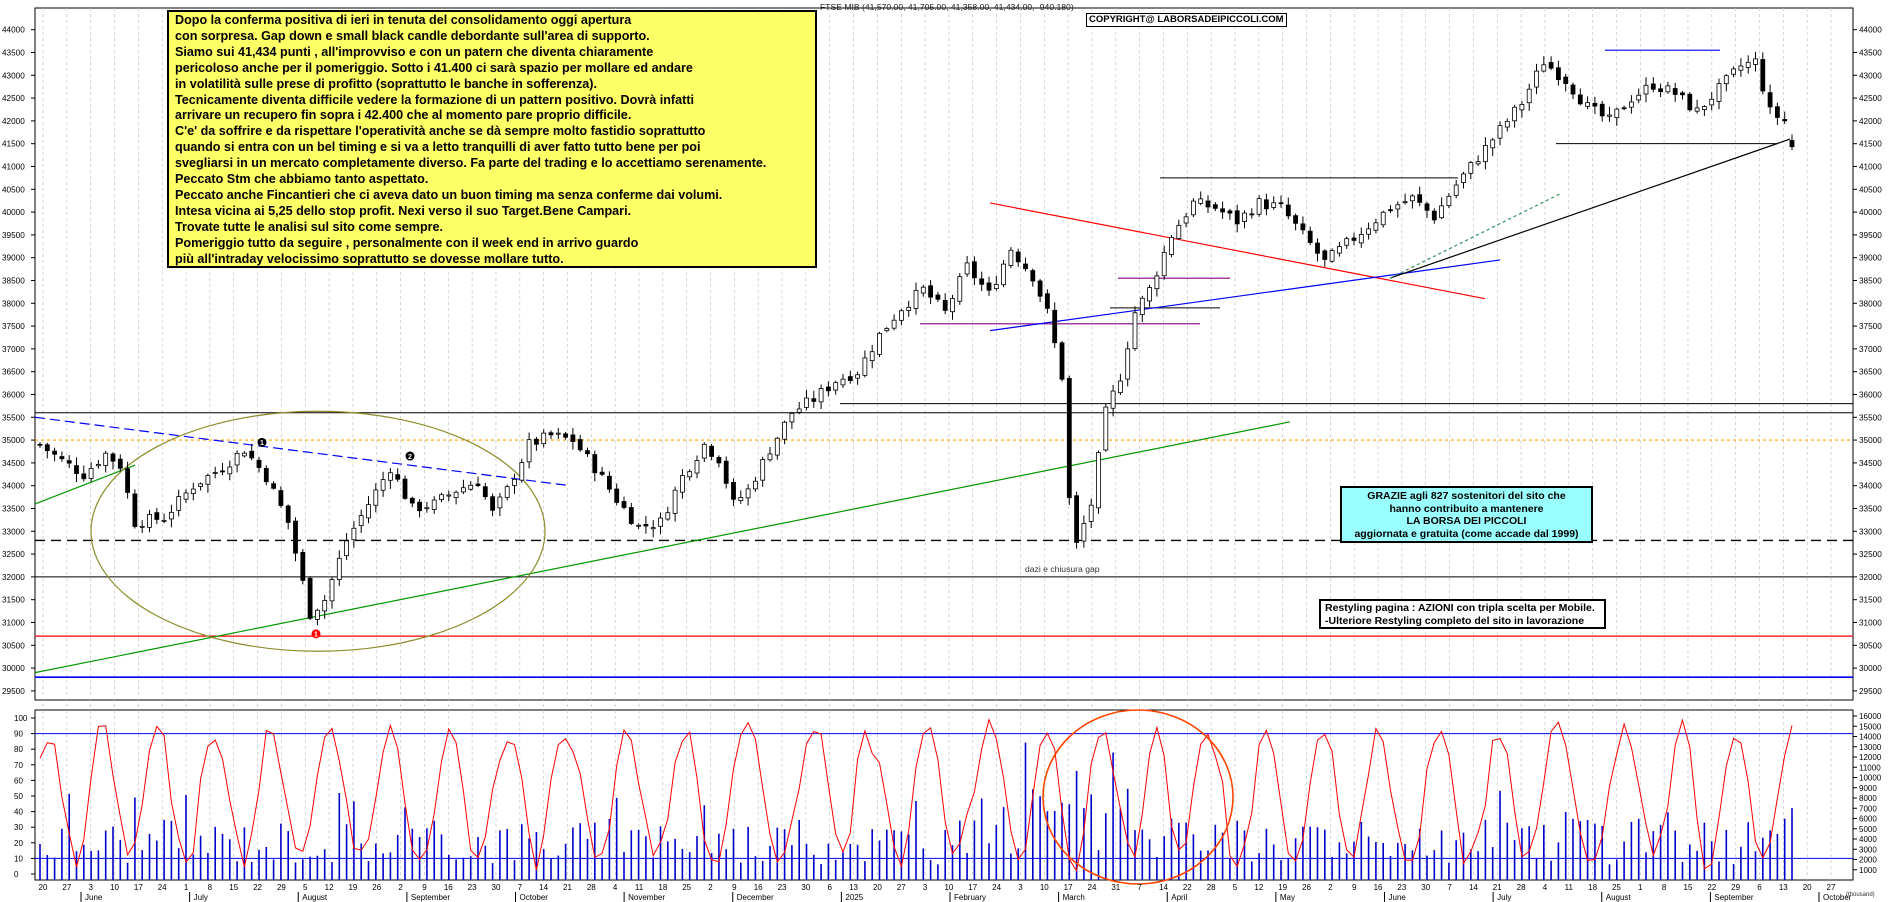 Image resolution: width=1890 pixels, height=902 pixels. I want to click on vol-tick-label: 13000, so click(1870, 747).